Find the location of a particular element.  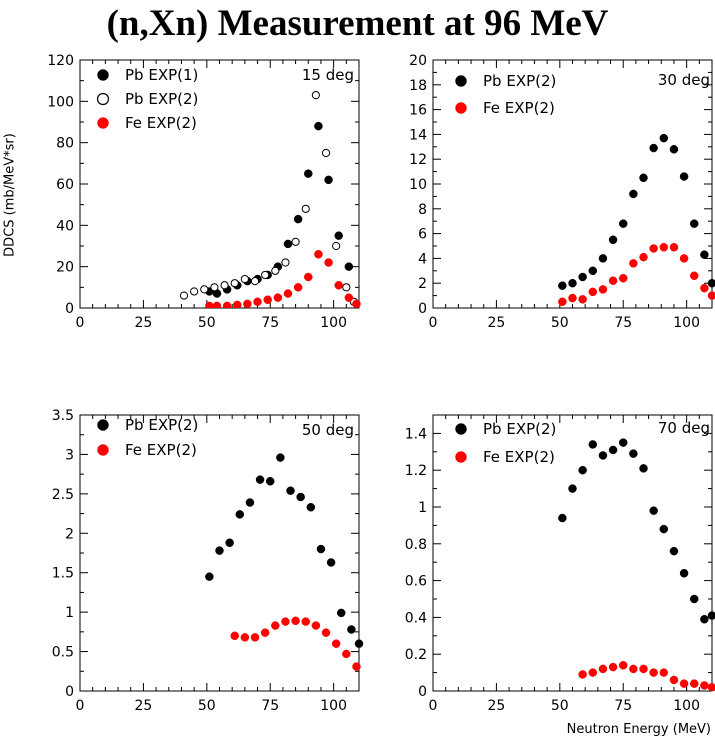

y-tick-label: 0.6 is located at coordinates (416, 582).